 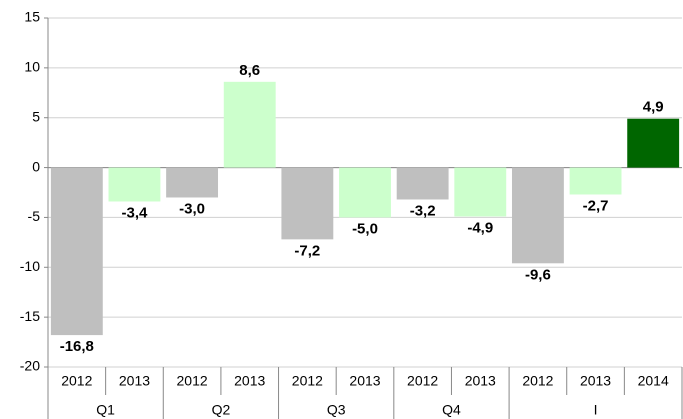 What do you see at coordinates (596, 410) in the screenshot?
I see `group-label: I` at bounding box center [596, 410].